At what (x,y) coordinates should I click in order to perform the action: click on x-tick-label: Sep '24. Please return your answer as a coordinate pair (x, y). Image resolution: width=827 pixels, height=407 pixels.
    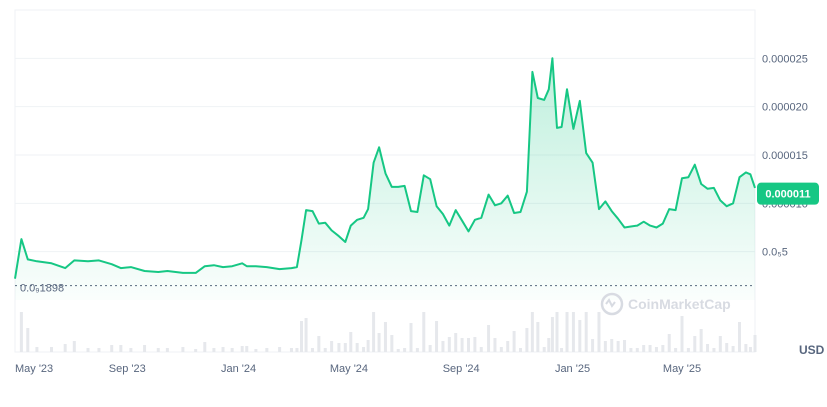
    Looking at the image, I should click on (461, 369).